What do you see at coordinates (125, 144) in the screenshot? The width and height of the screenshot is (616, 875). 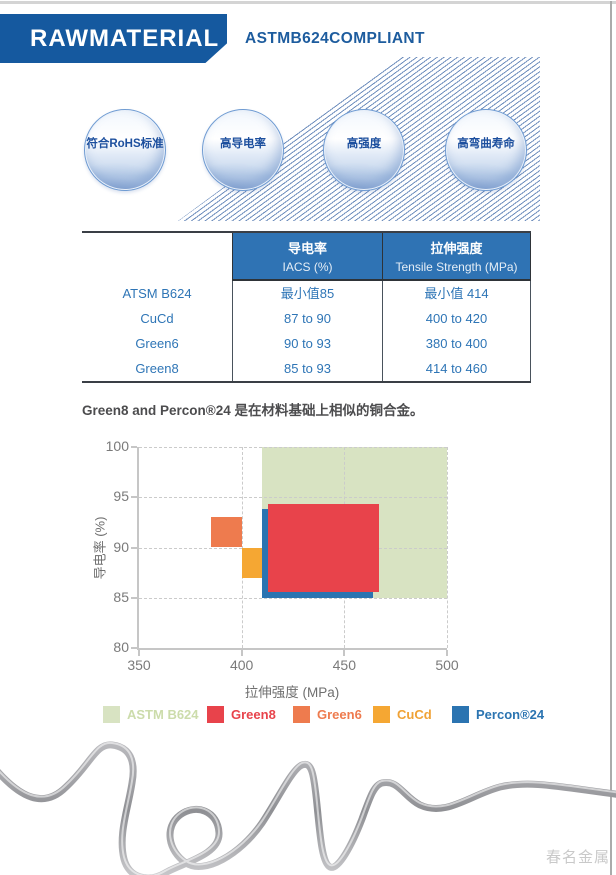 I see `badge-label: 符合RoHS标准` at bounding box center [125, 144].